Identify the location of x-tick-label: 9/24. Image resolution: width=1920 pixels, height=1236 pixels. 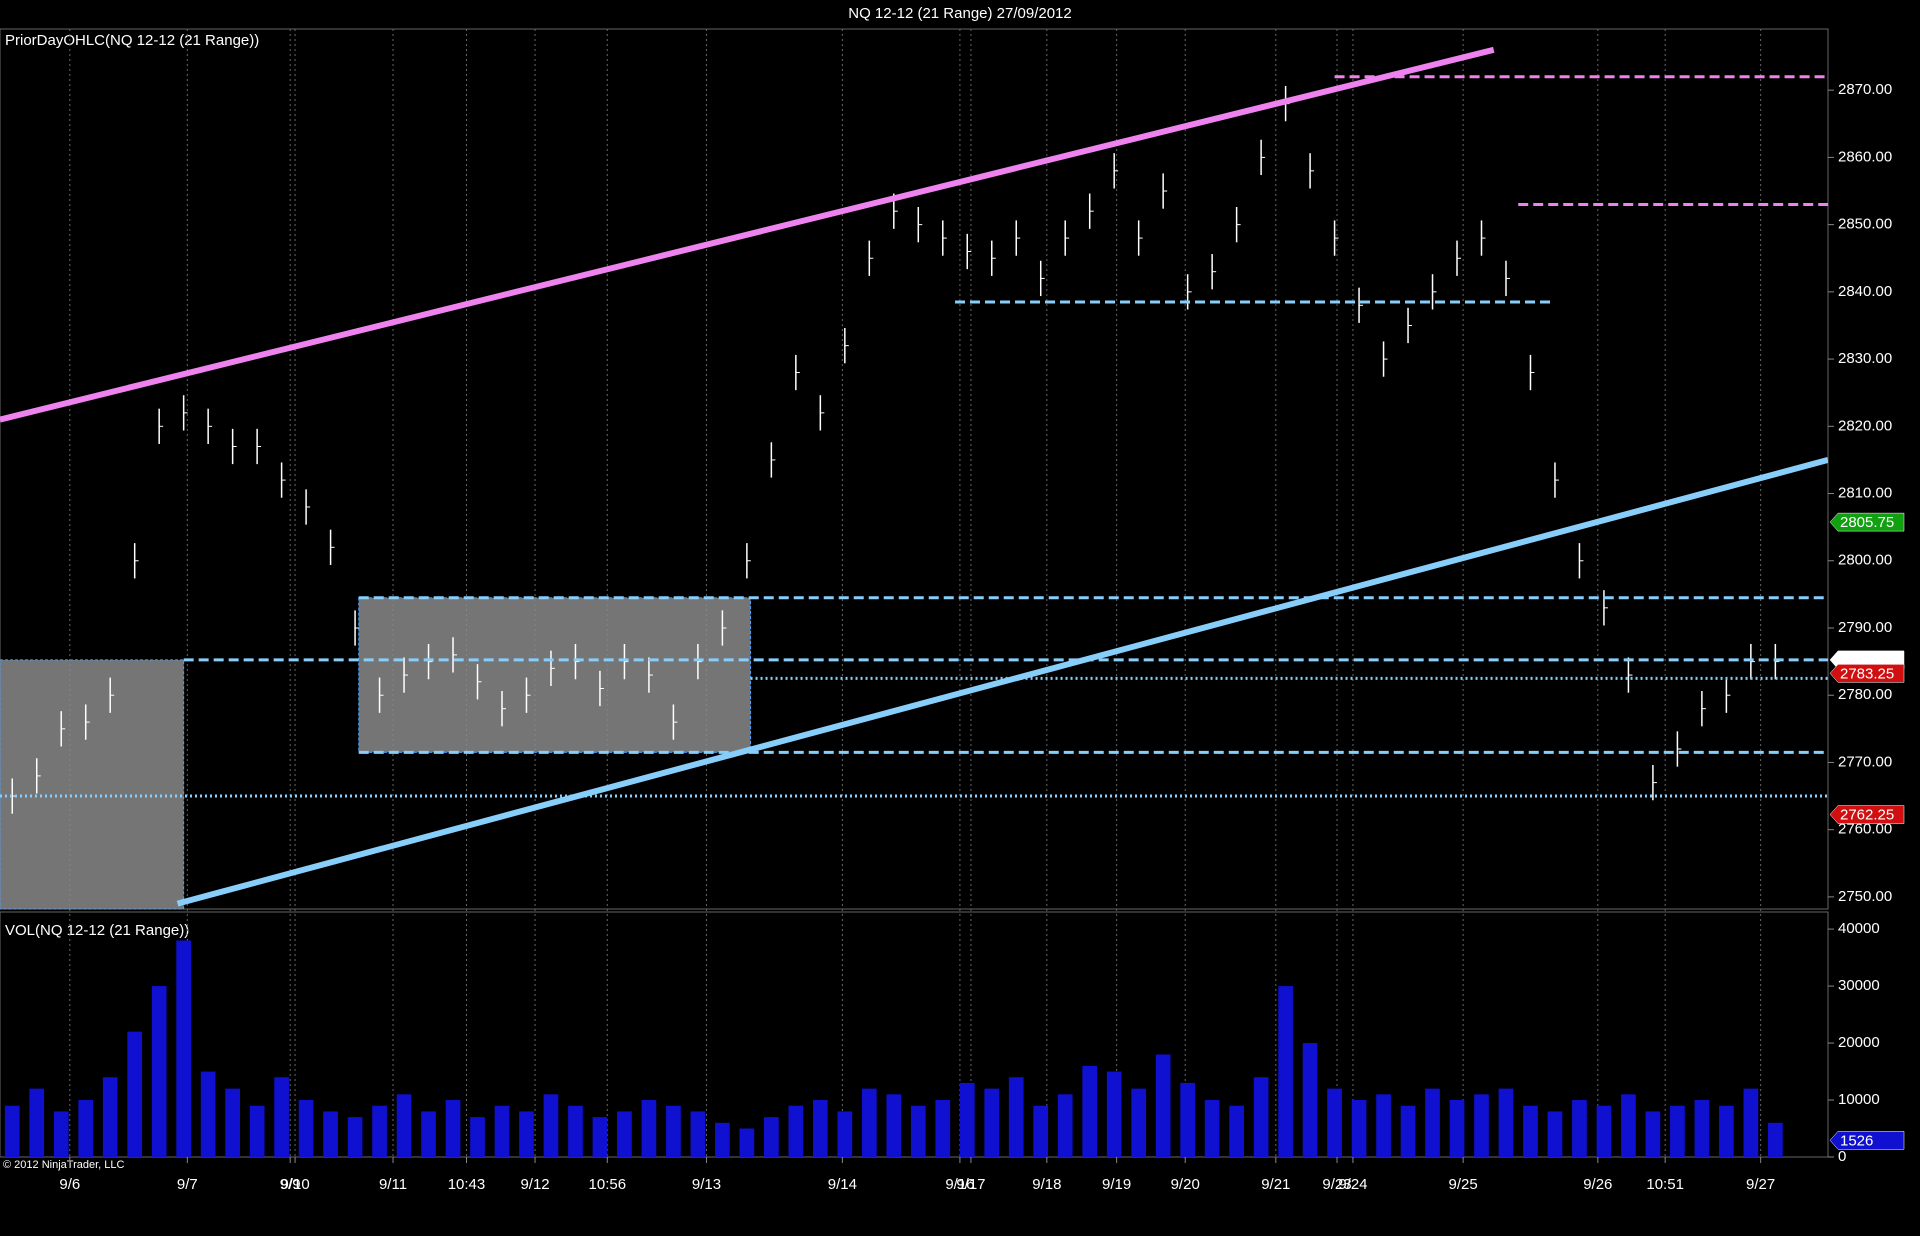
(1352, 1184).